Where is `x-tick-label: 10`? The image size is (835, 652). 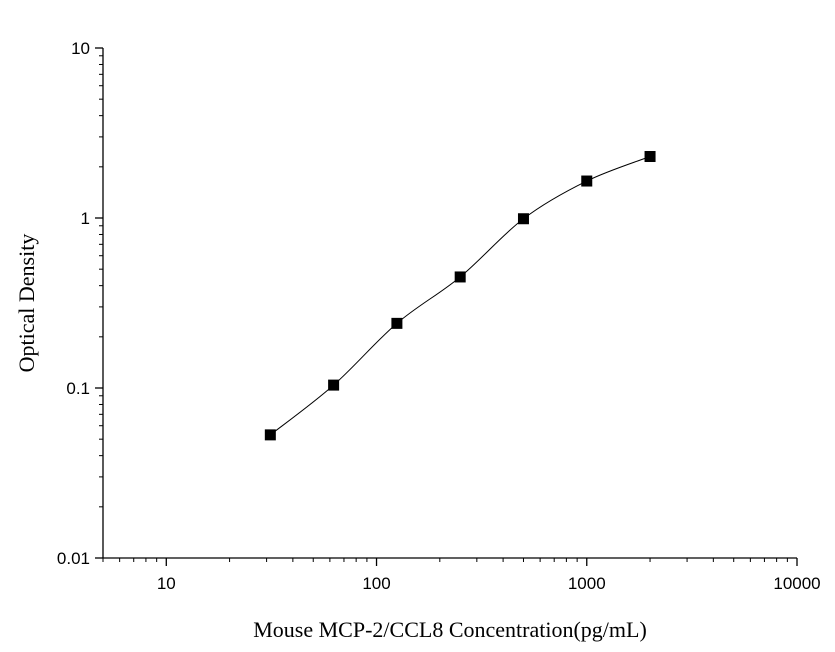 x-tick-label: 10 is located at coordinates (166, 583).